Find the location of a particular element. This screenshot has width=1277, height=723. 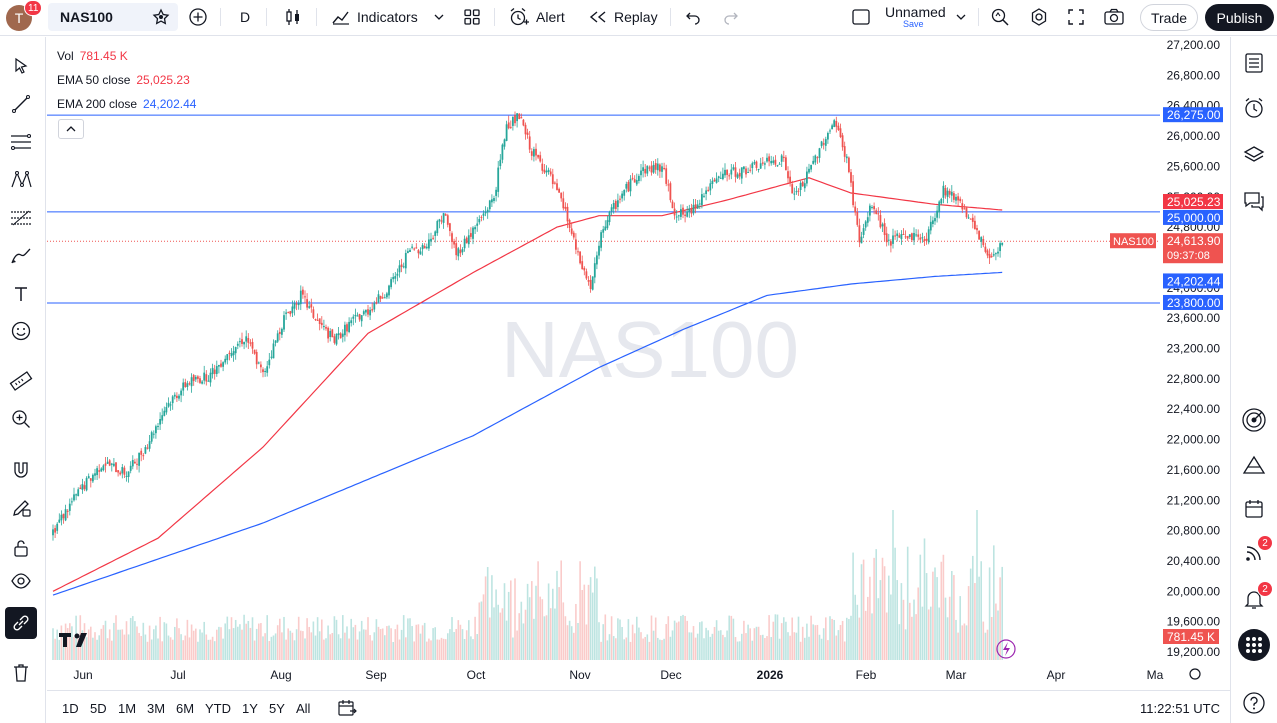

range-ytd: YTD is located at coordinates (218, 708).